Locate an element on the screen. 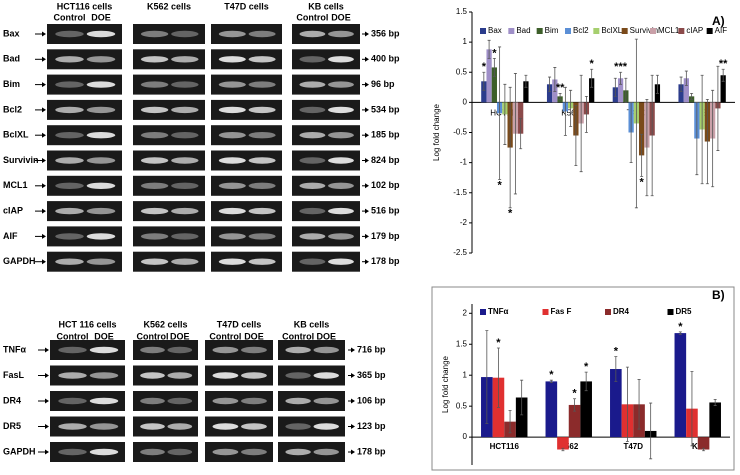  legend-label: AIF is located at coordinates (721, 30).